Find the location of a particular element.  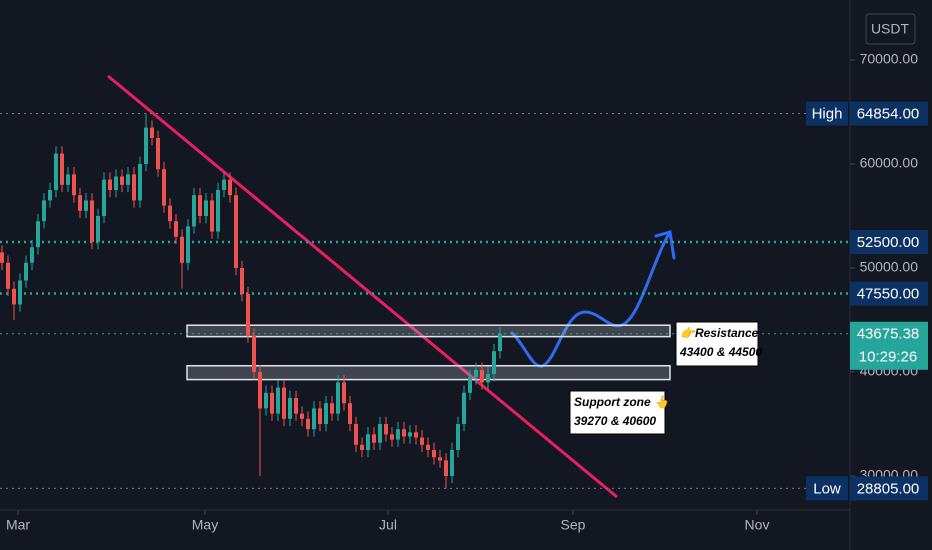

last-price: 43675.38 is located at coordinates (888, 334).